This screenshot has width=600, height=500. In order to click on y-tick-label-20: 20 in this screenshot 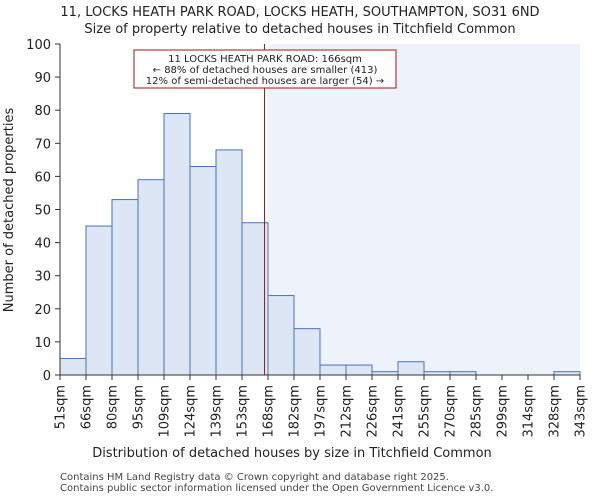, I will do `click(42, 310)`.